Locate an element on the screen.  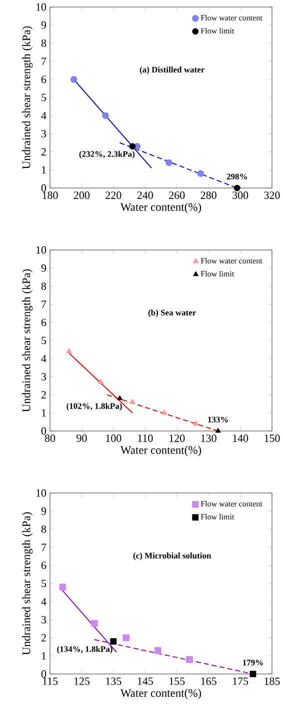
annotation: 298% is located at coordinates (236, 177).